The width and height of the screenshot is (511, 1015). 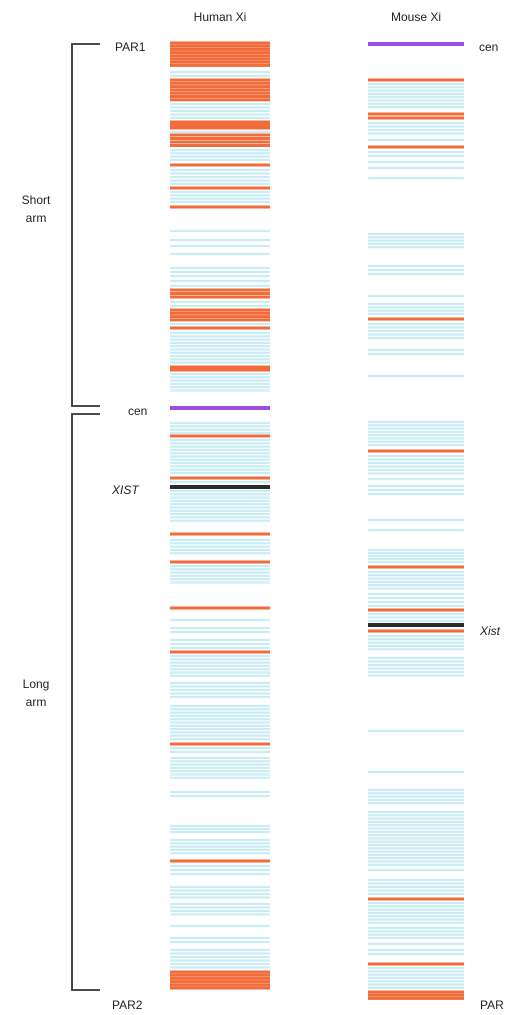 What do you see at coordinates (416, 17) in the screenshot?
I see `mouse-xi-header: Mouse Xi` at bounding box center [416, 17].